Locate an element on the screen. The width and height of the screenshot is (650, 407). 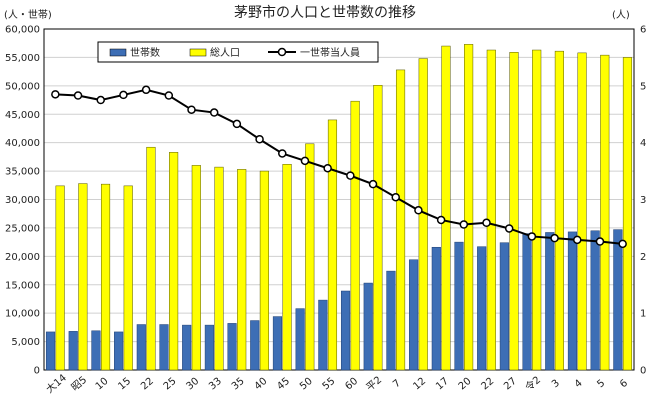
x-tick-label: 令2 is located at coordinates (532, 383).